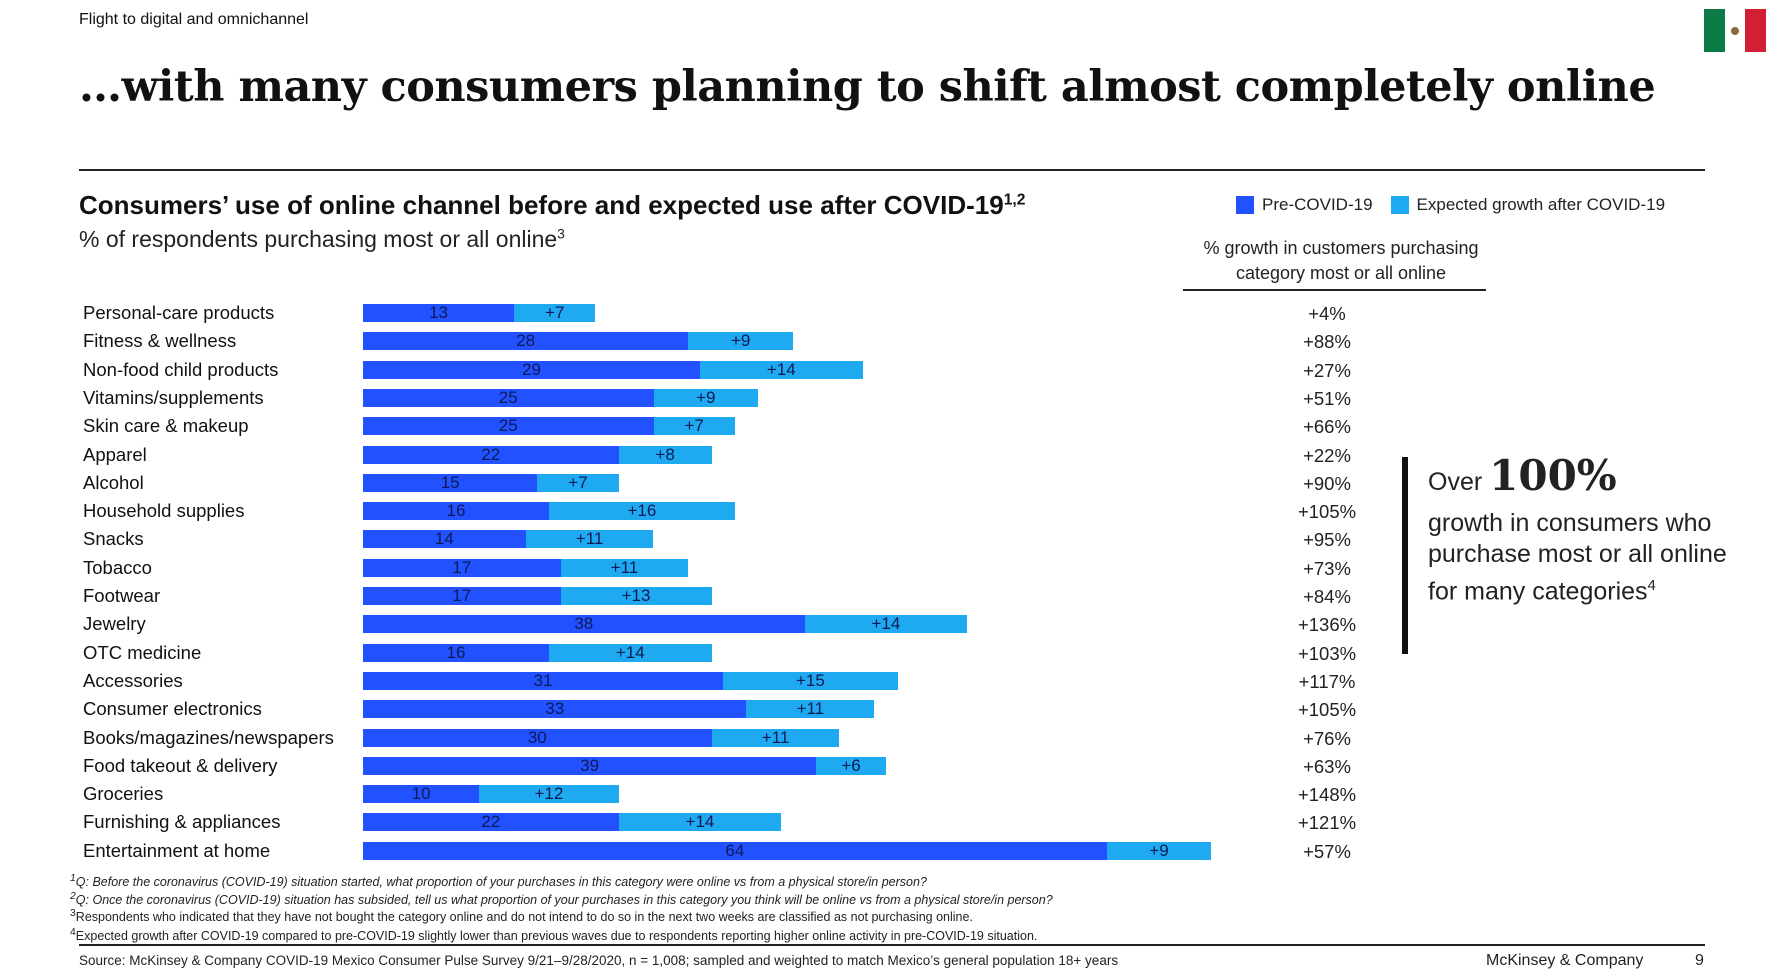 Image resolution: width=1769 pixels, height=980 pixels. Describe the element at coordinates (892, 170) in the screenshot. I see `title-divider` at that location.